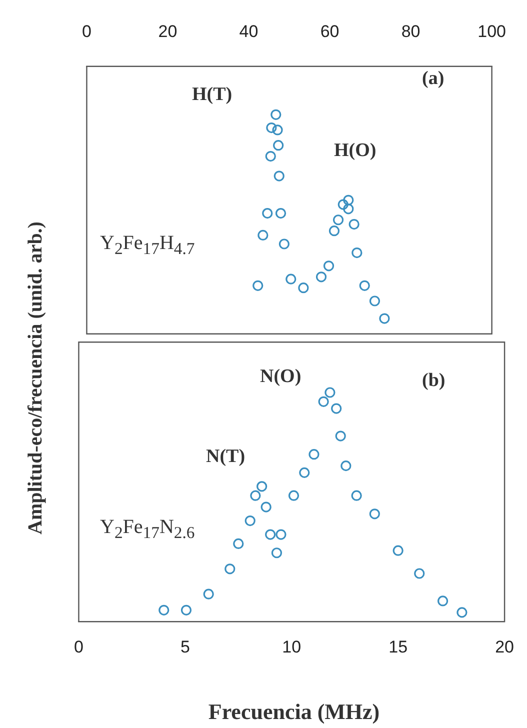 The width and height of the screenshot is (527, 728). Describe the element at coordinates (434, 381) in the screenshot. I see `text: (b)` at that location.